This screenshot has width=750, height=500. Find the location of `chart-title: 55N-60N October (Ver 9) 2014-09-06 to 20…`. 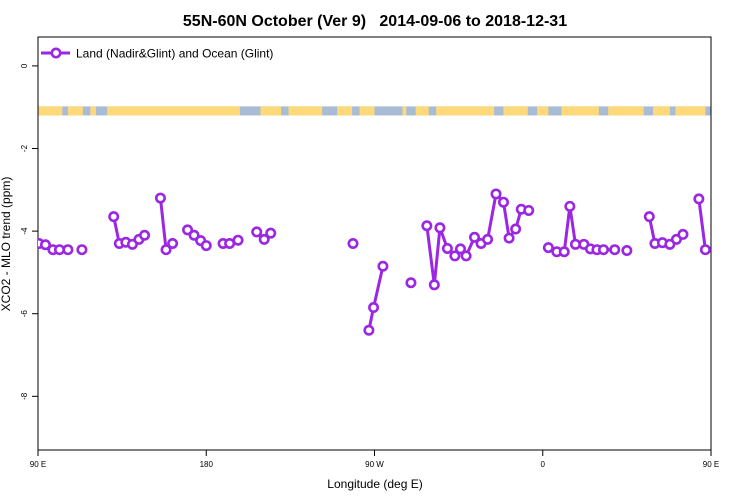

chart-title: 55N-60N October (Ver 9) 2014-09-06 to 20… is located at coordinates (375, 21).